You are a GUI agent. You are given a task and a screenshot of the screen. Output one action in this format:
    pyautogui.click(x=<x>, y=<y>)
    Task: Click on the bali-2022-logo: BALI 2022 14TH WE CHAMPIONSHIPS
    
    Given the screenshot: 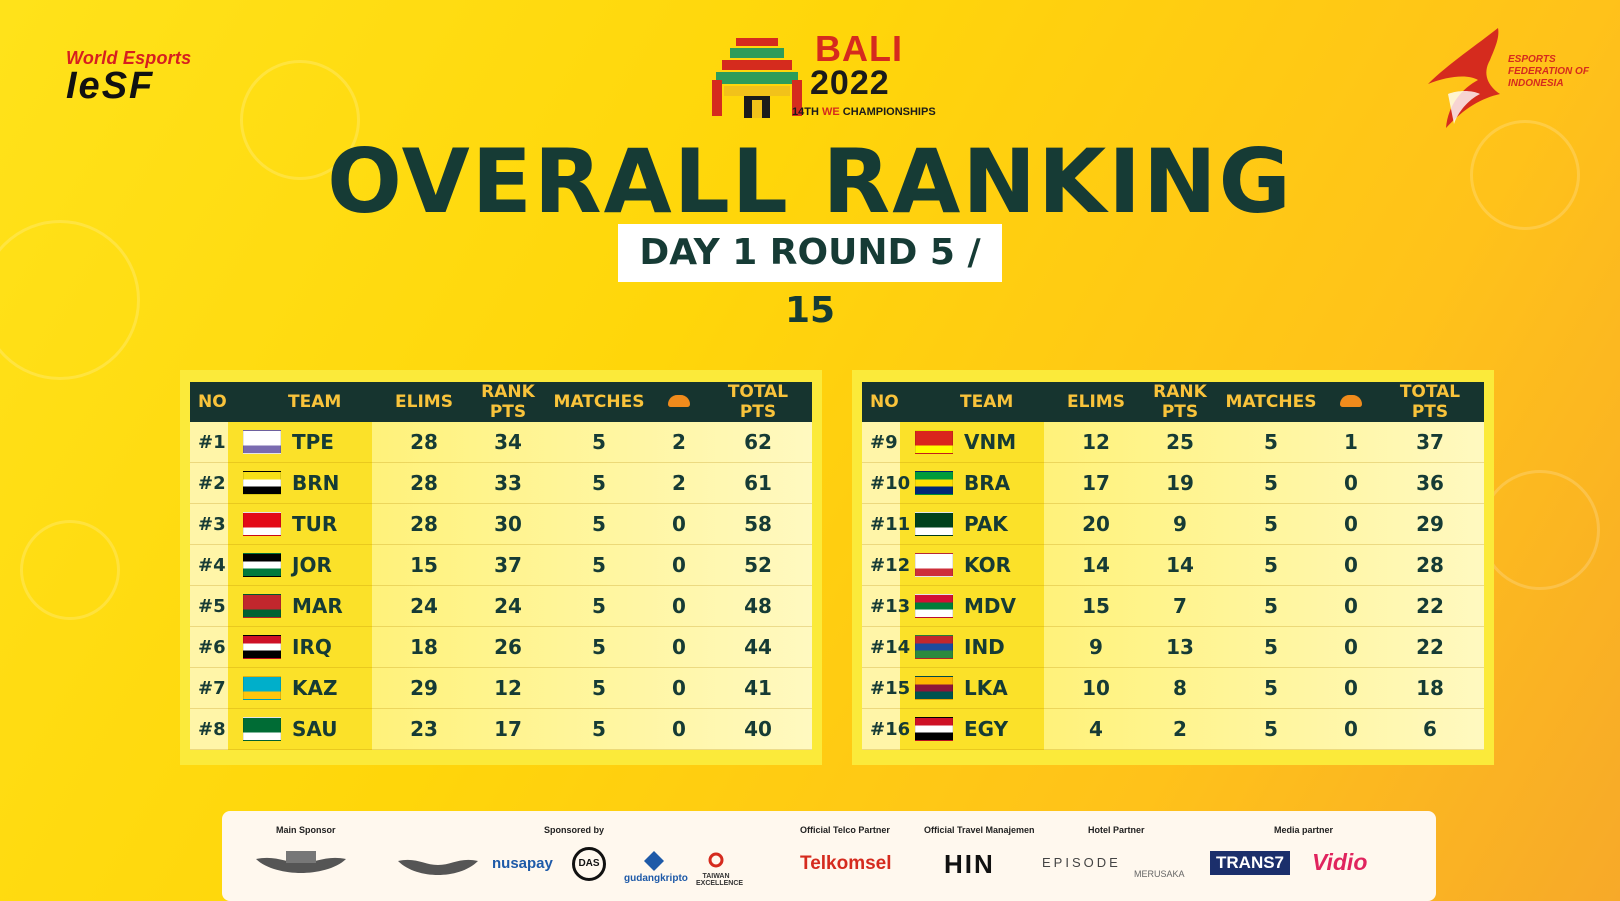 What is the action you would take?
    pyautogui.click(x=824, y=78)
    